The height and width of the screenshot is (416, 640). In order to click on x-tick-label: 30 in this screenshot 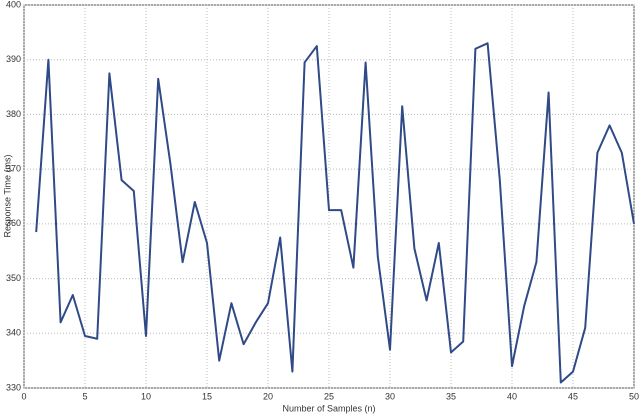, I will do `click(390, 396)`.